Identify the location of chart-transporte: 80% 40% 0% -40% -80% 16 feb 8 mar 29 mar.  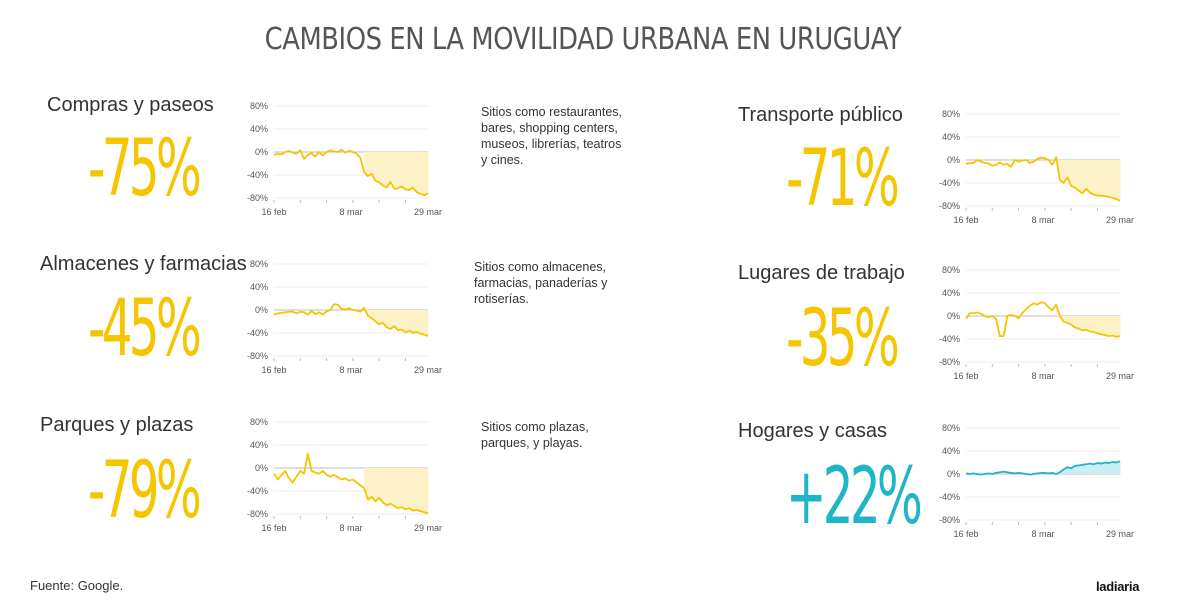
(1036, 167).